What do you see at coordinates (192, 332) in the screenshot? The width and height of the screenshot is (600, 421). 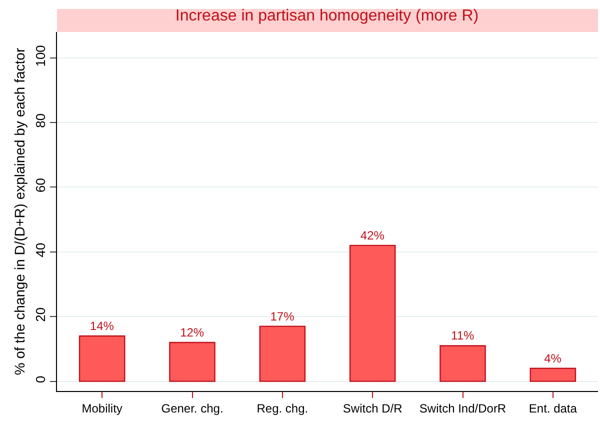 I see `data-label: 12%` at bounding box center [192, 332].